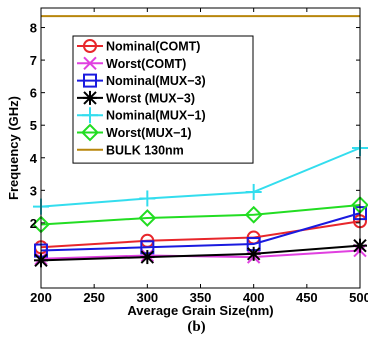 This screenshot has width=368, height=337. I want to click on square-marker, so click(90, 80).